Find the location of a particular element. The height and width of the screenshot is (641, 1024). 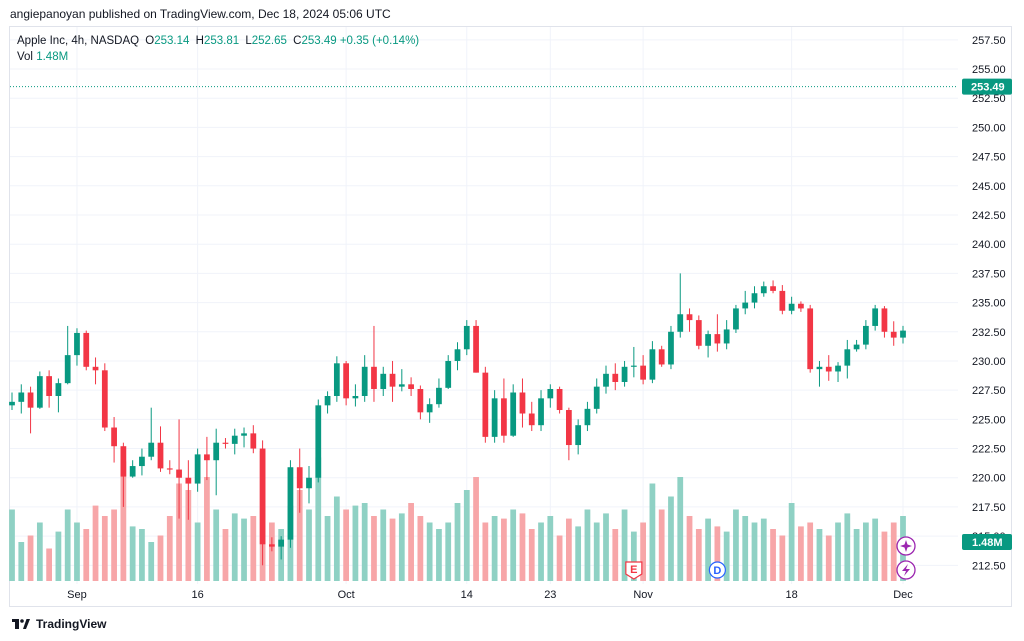

time-tick-label: Nov is located at coordinates (643, 595).